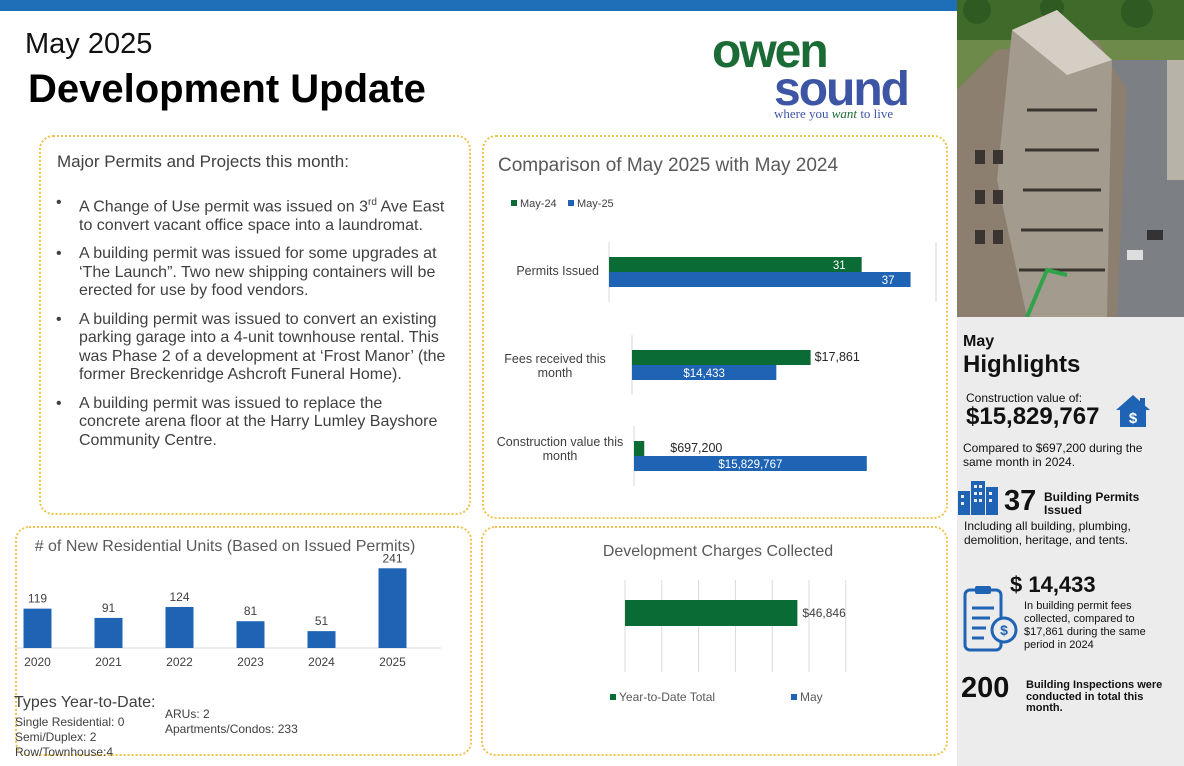 Image resolution: width=1184 pixels, height=766 pixels. Describe the element at coordinates (108, 662) in the screenshot. I see `tick-label: 2021` at that location.